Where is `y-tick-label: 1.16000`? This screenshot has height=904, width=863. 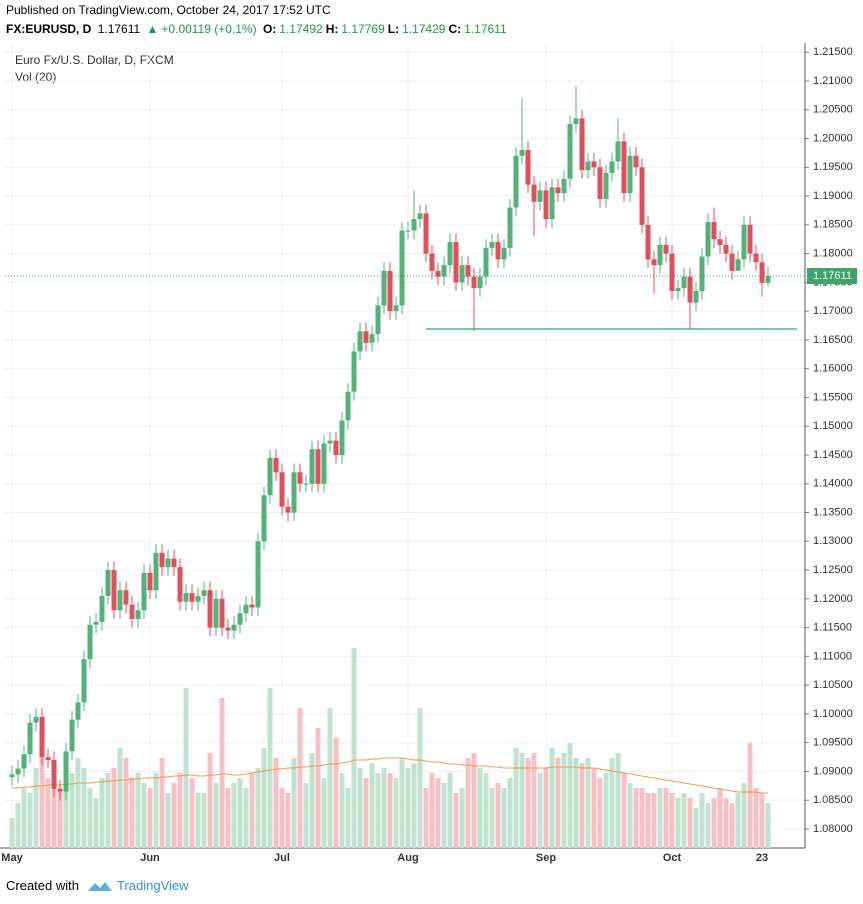
y-tick-label: 1.16000 is located at coordinates (833, 369).